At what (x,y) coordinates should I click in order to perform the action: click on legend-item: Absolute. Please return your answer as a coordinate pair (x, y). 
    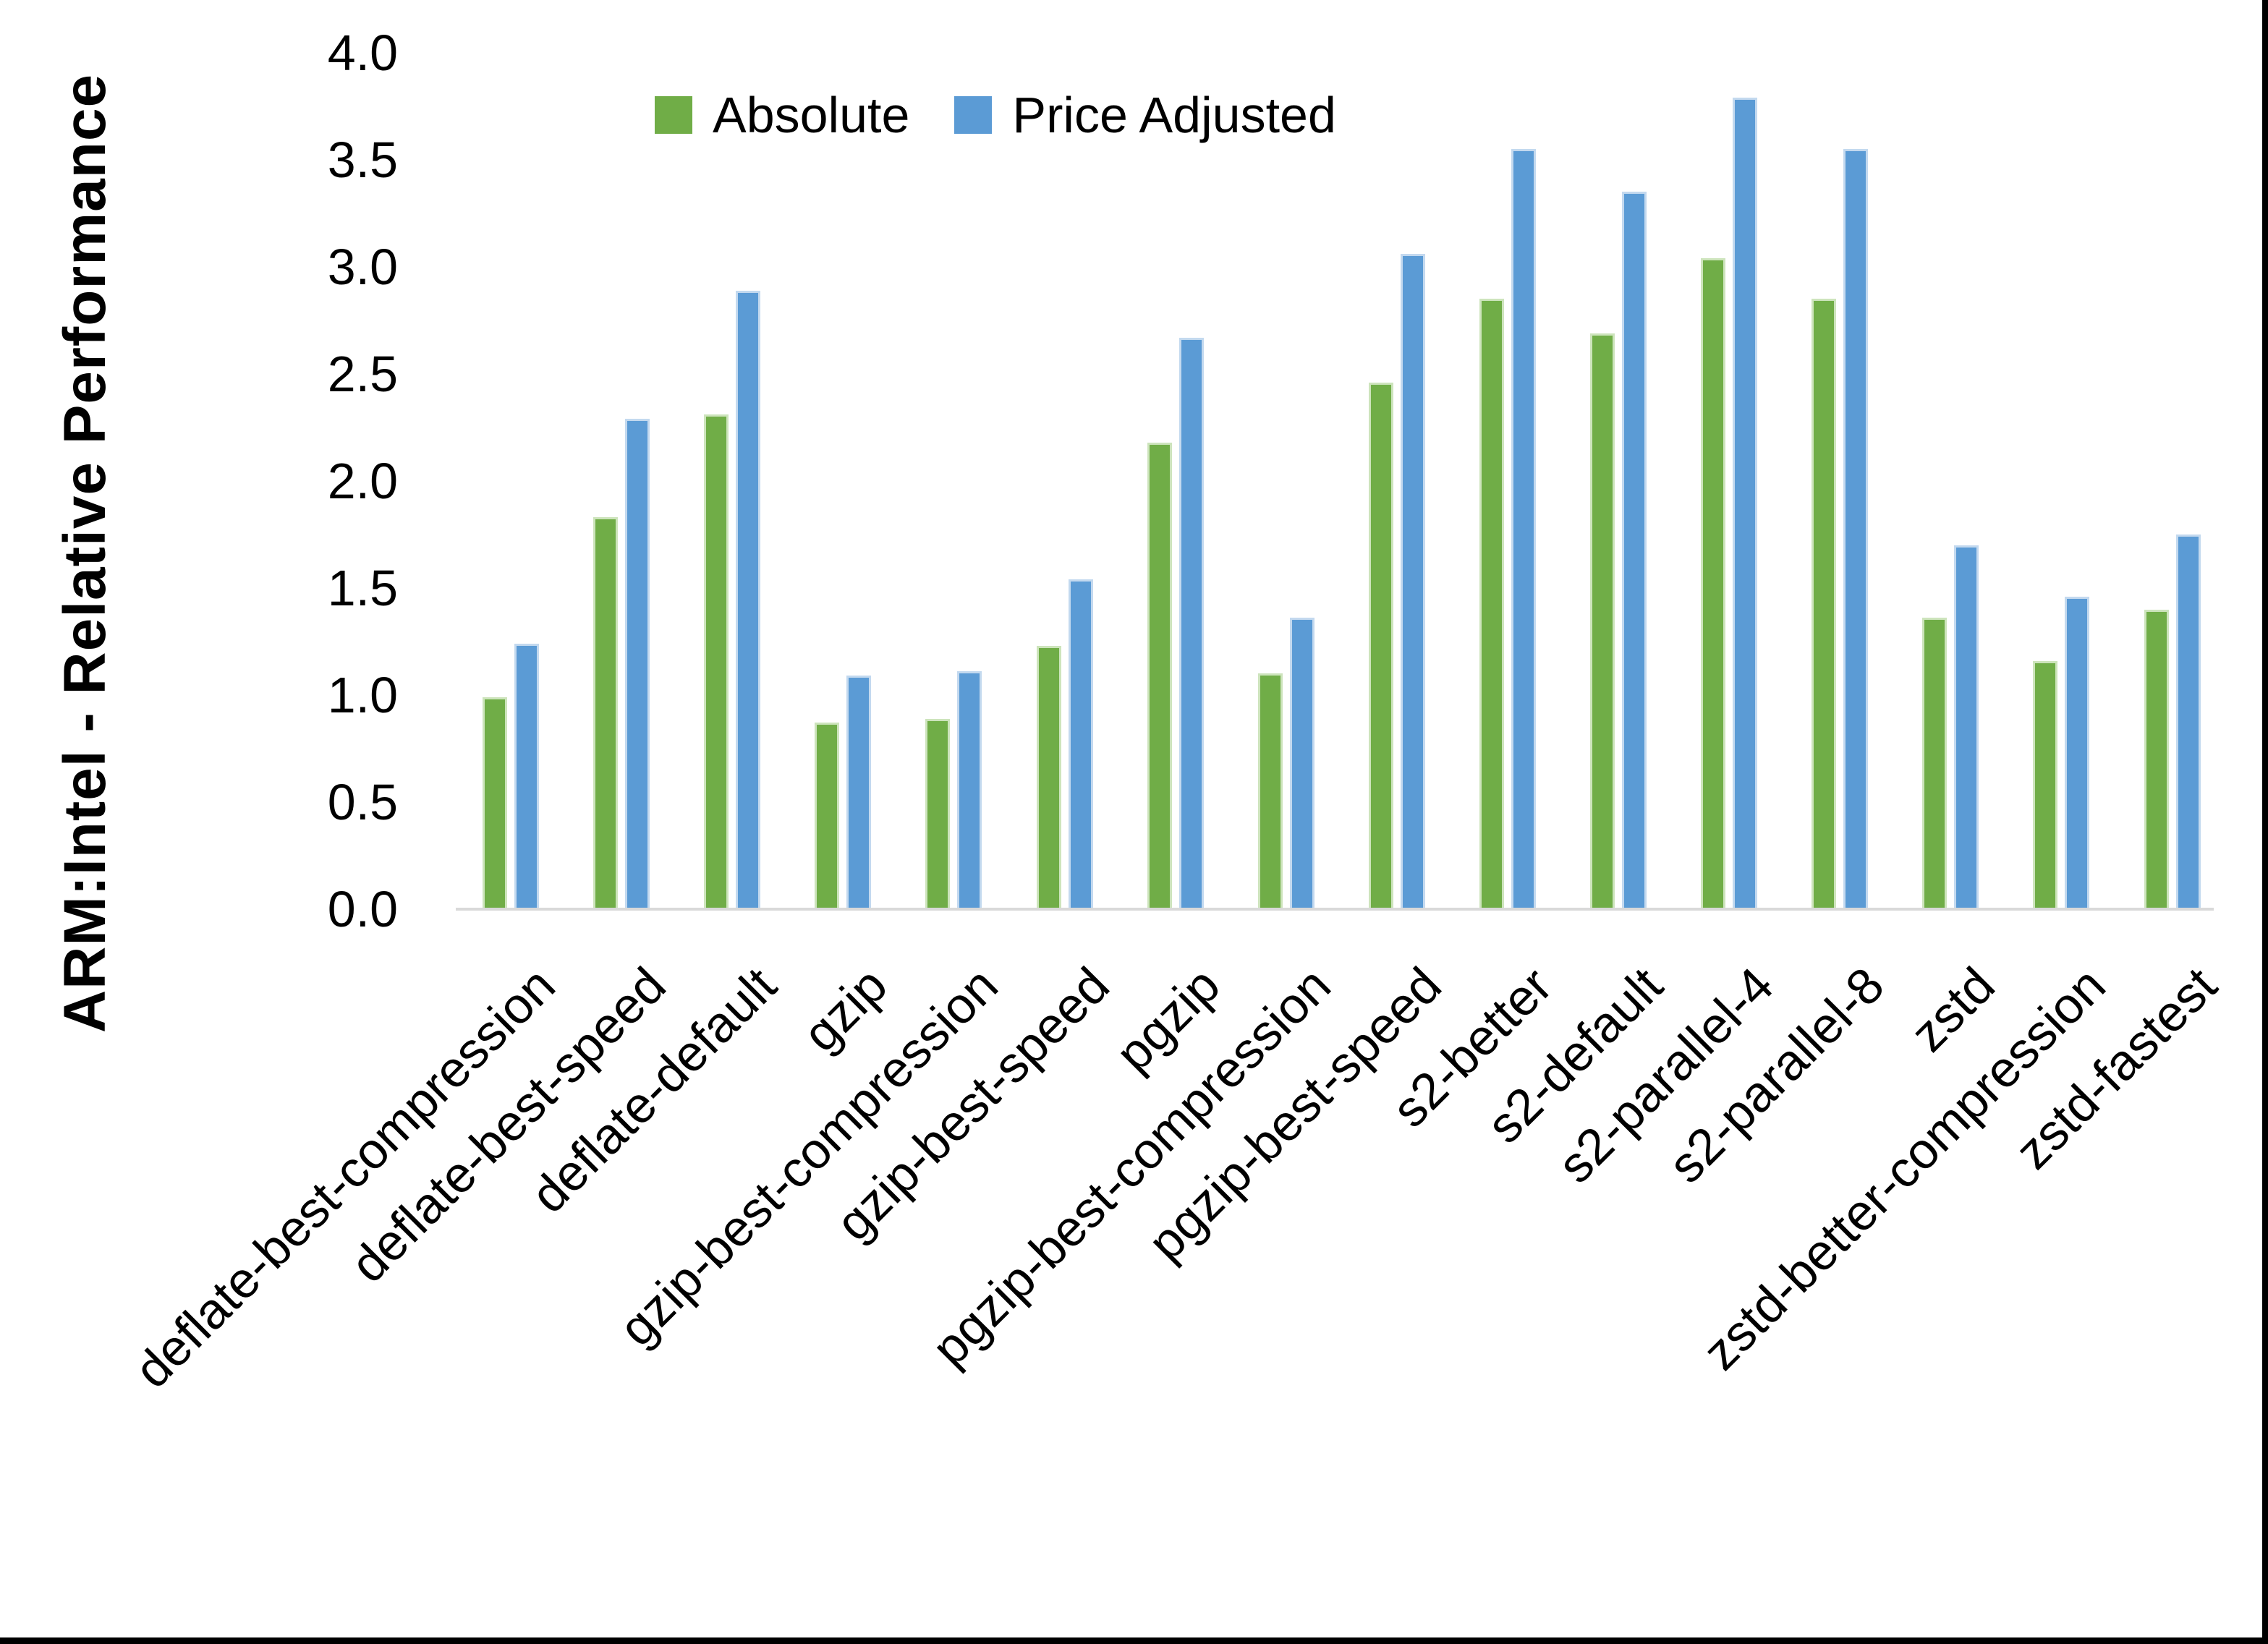
    Looking at the image, I should click on (782, 115).